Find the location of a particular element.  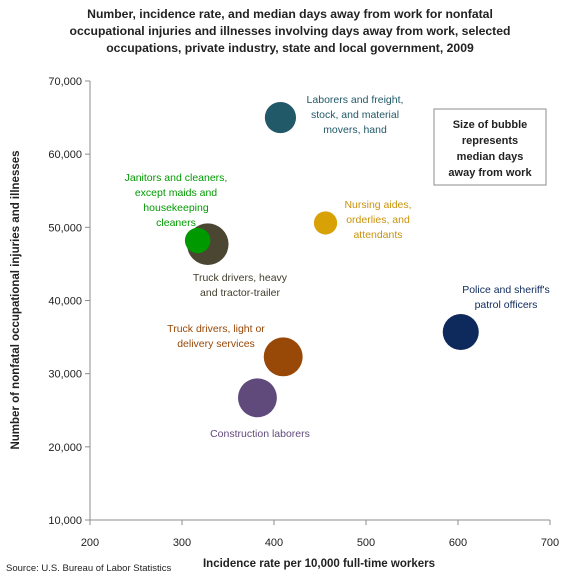

x-tick-label: 600 is located at coordinates (458, 543).